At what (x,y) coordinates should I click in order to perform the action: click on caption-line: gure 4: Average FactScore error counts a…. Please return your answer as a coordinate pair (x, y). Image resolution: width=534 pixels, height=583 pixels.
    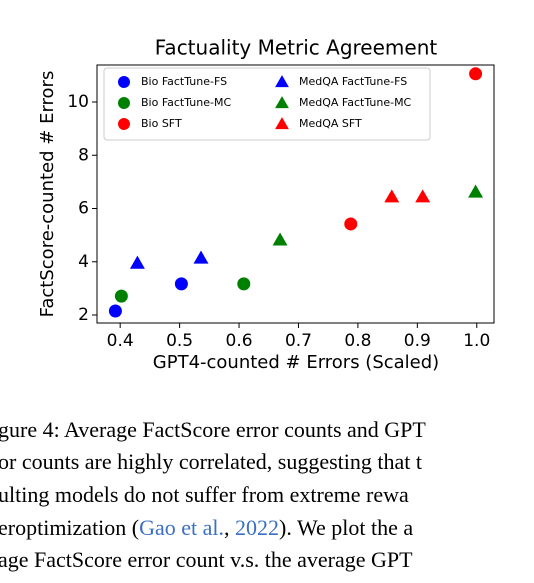
    Looking at the image, I should click on (213, 429).